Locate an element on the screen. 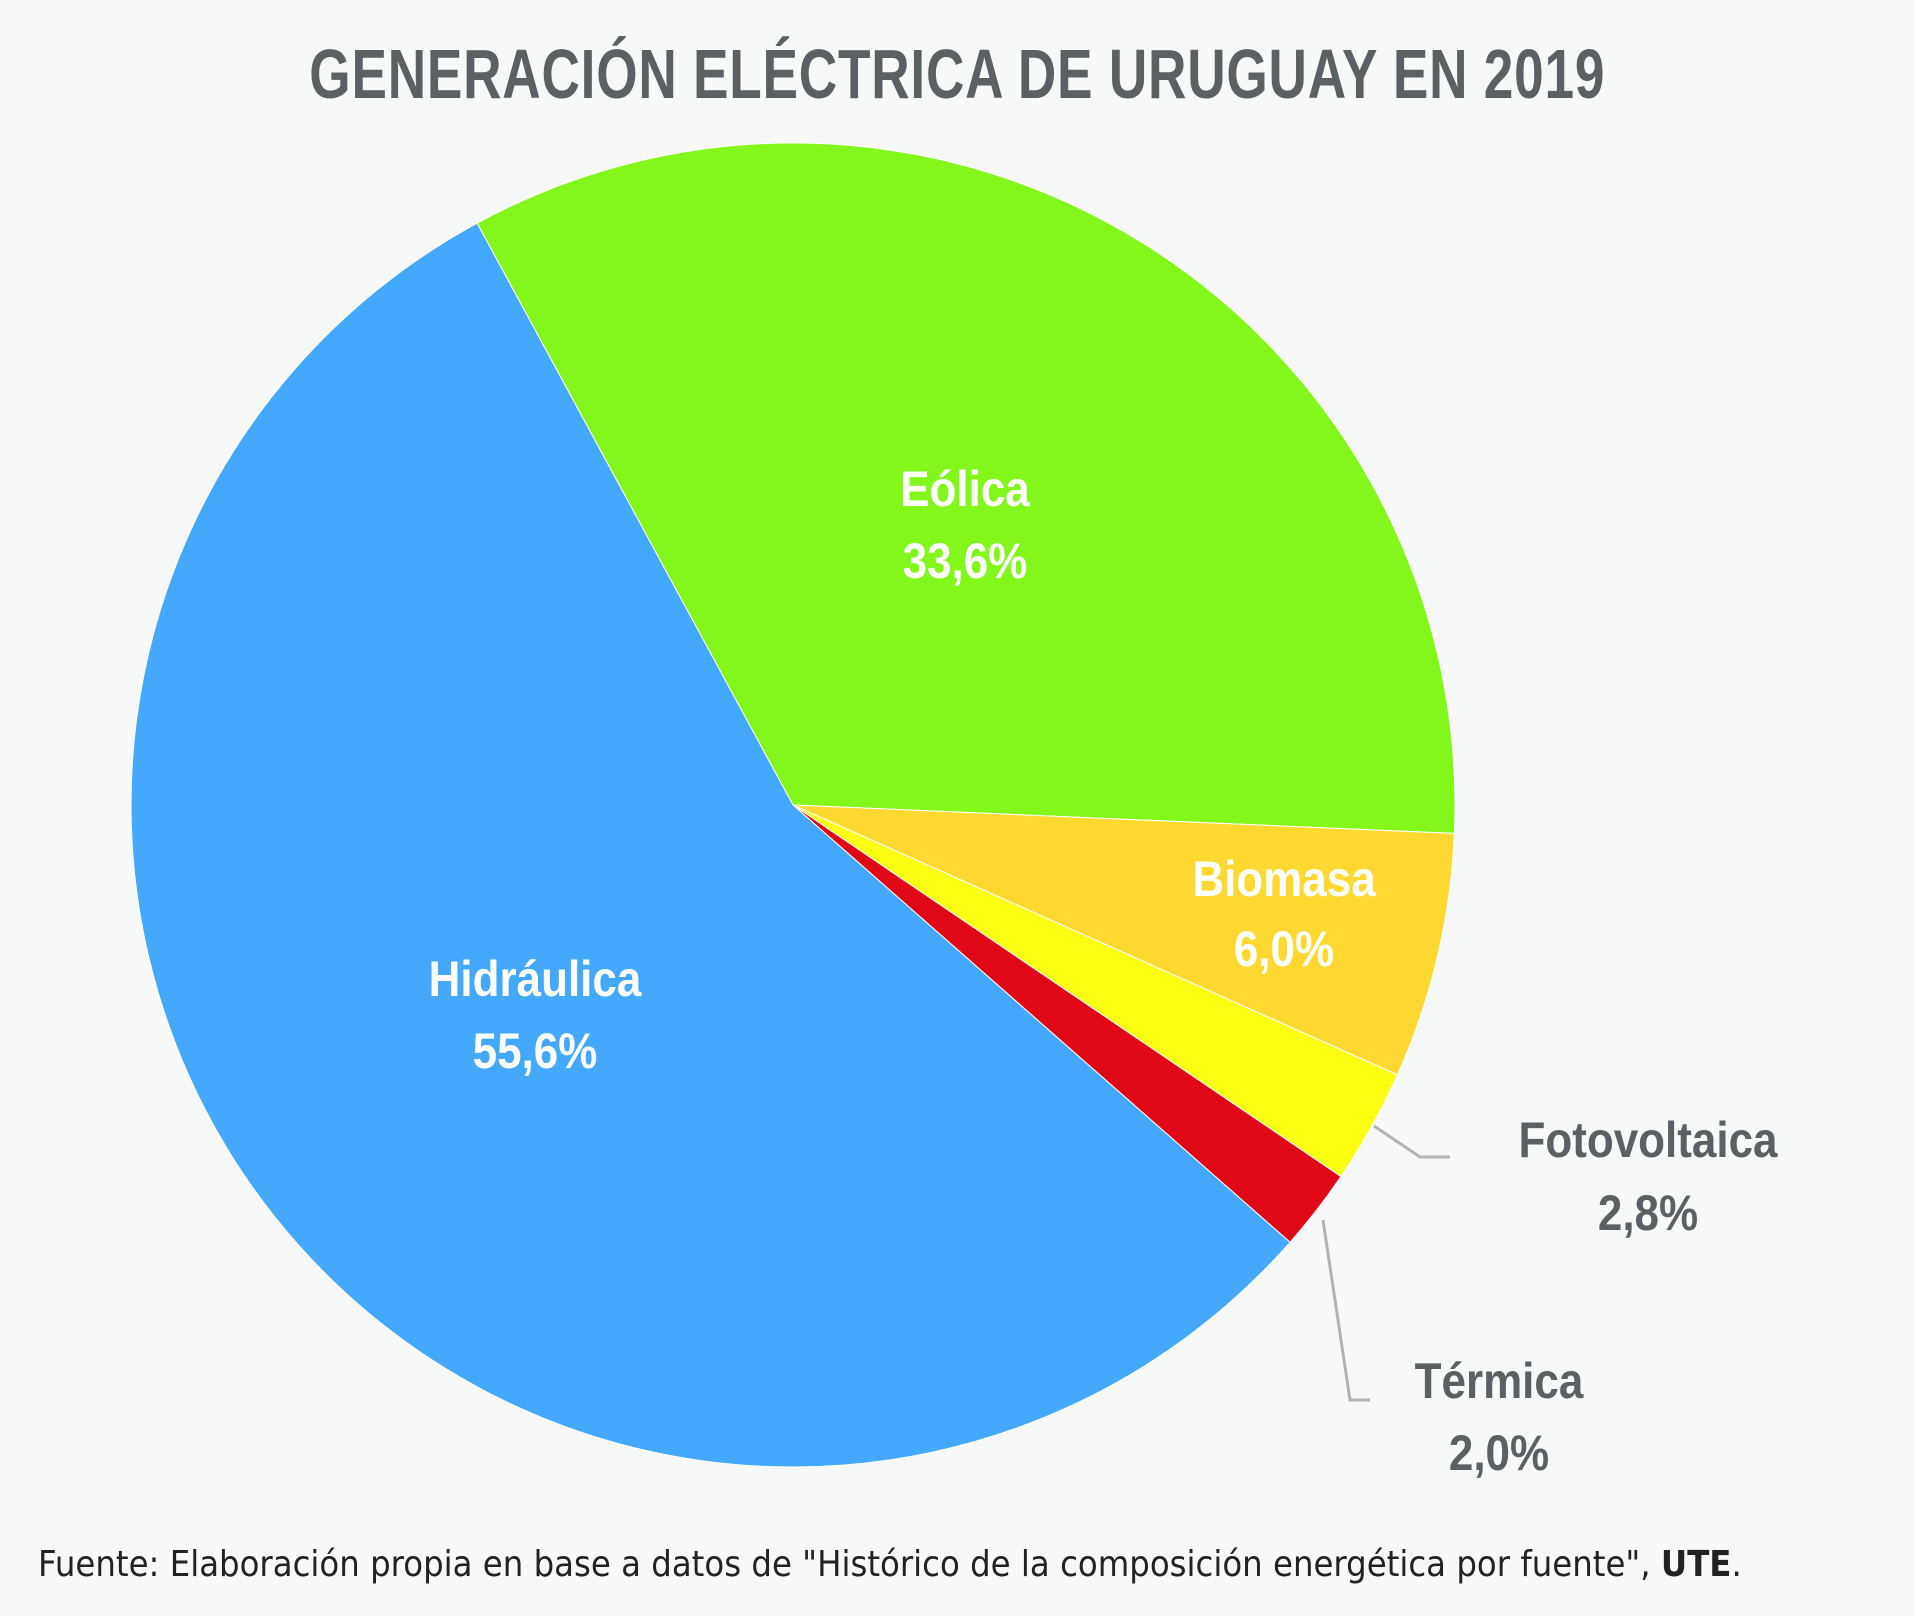  leader-line-fotovoltaica is located at coordinates (1411, 1141).